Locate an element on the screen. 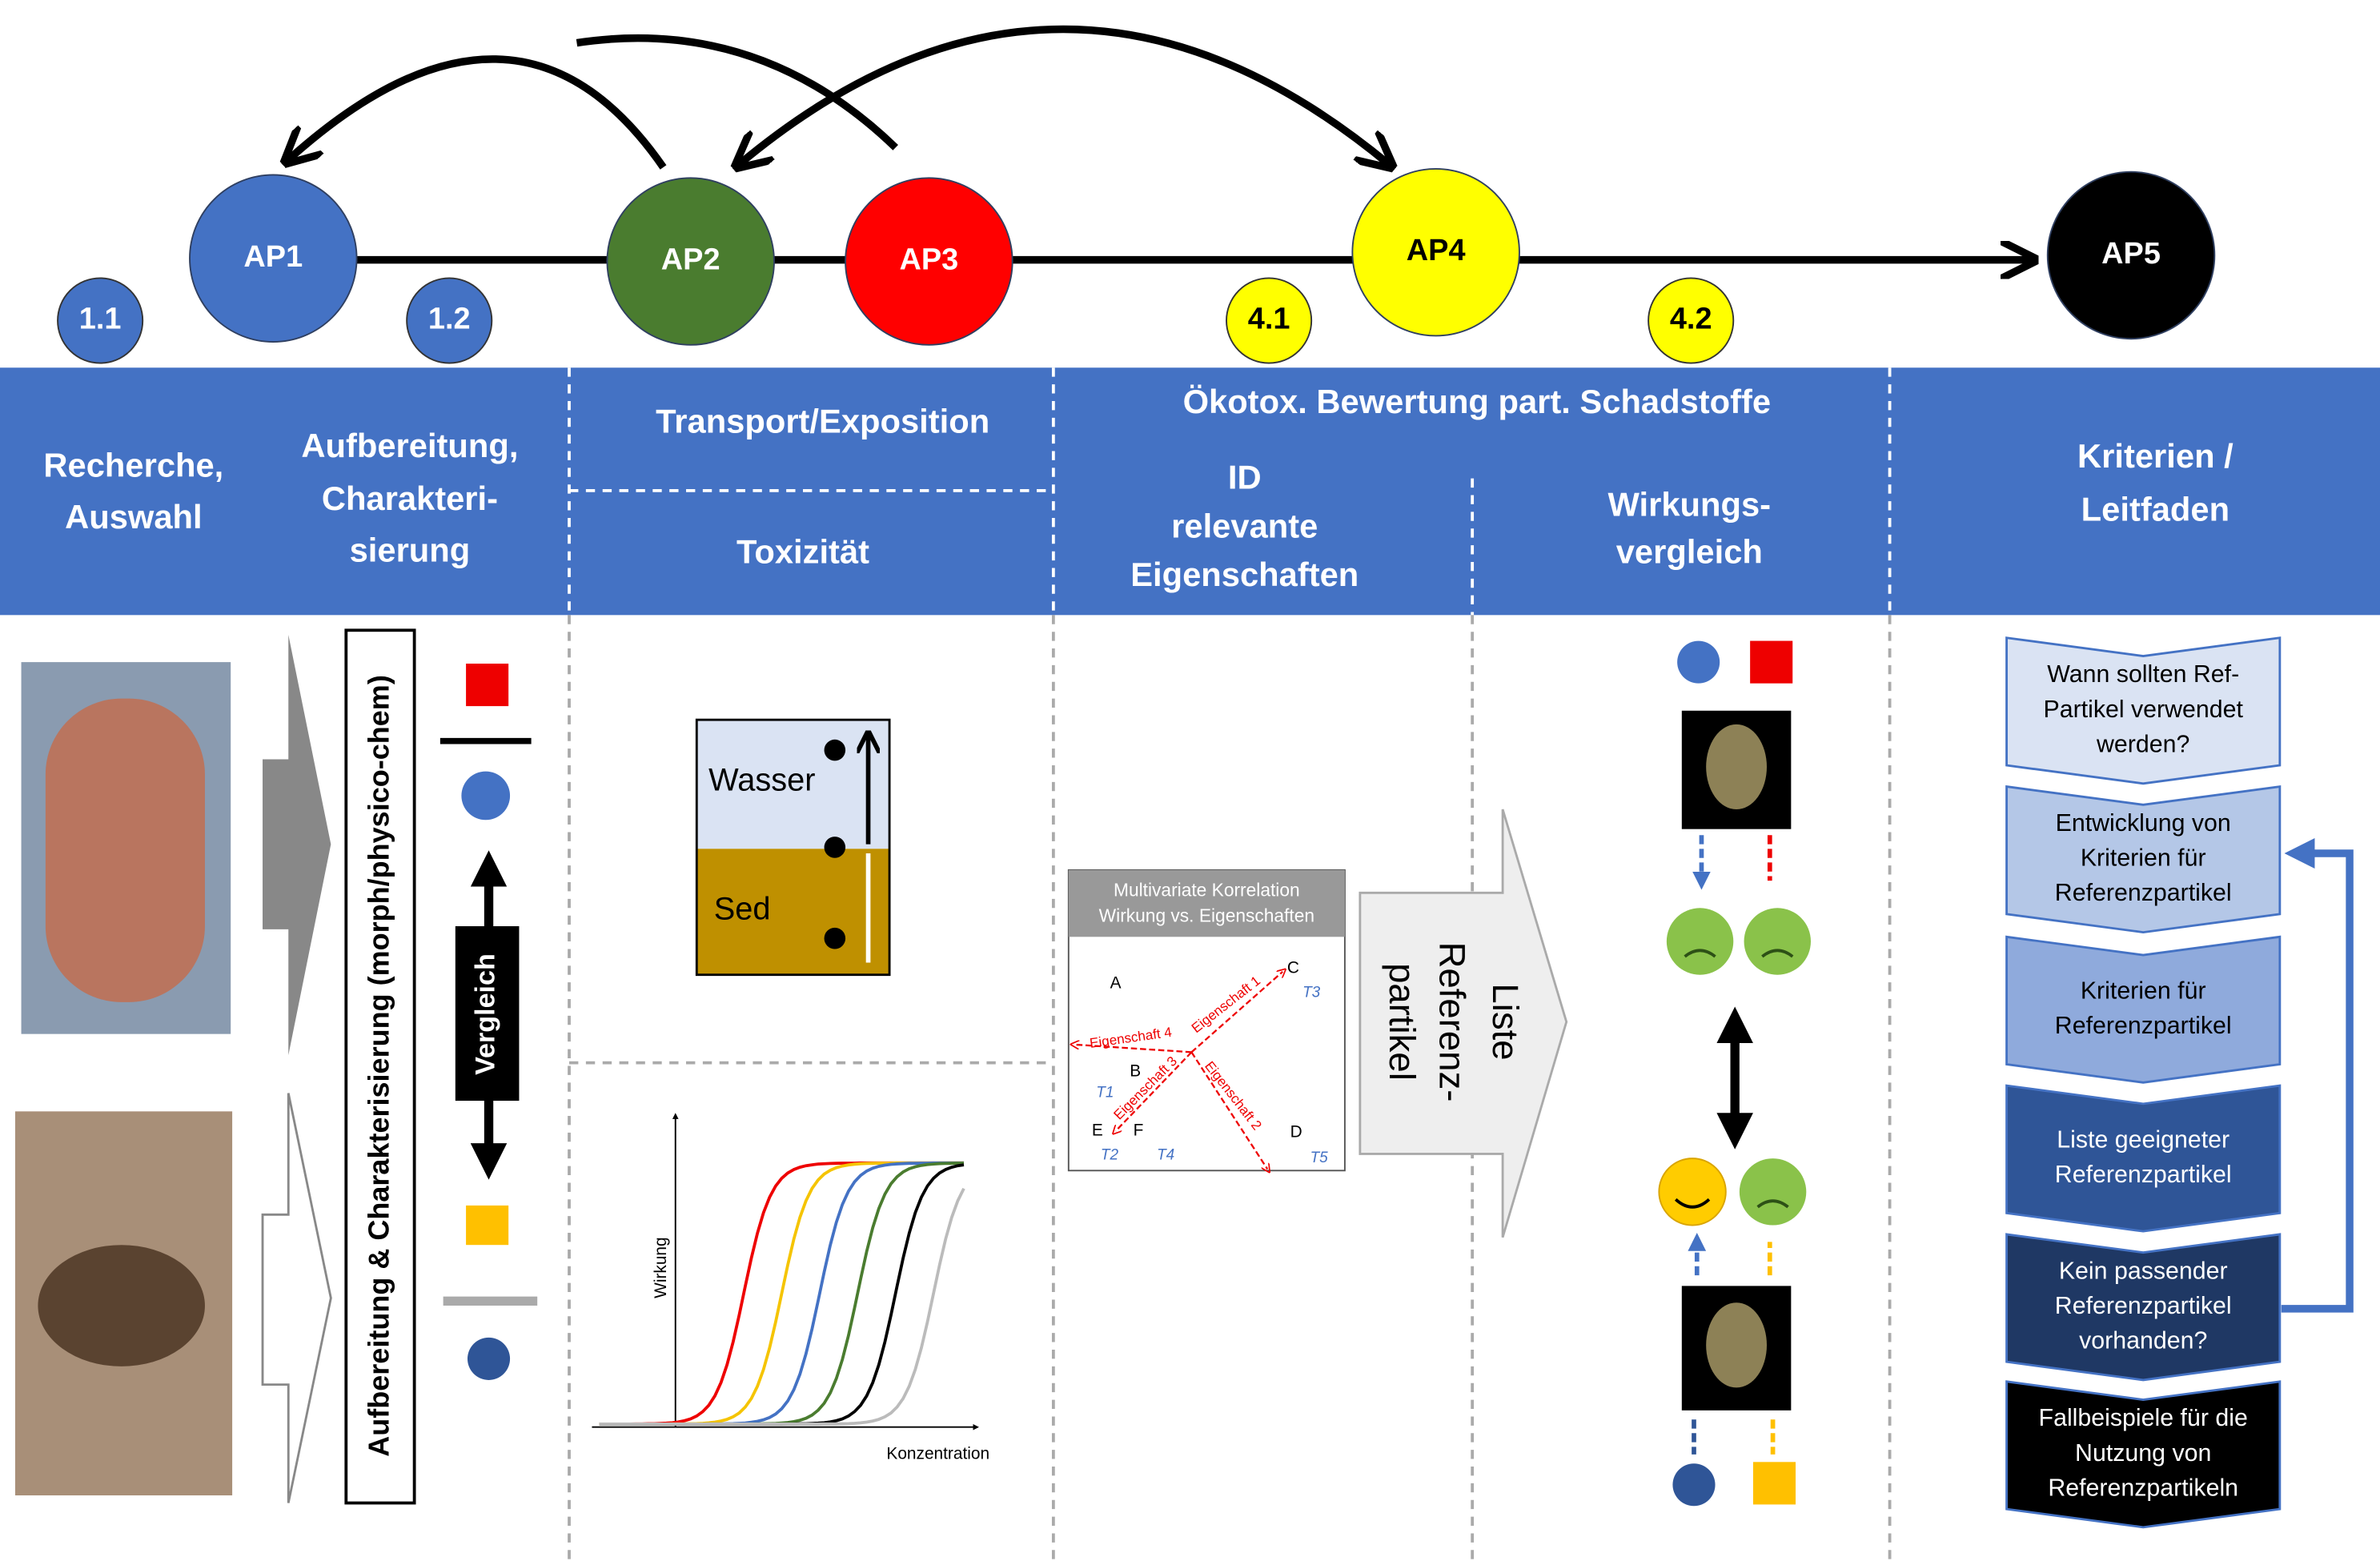 Image resolution: width=2380 pixels, height=1561 pixels. guide-step-label: Kriterien für is located at coordinates (2143, 858).